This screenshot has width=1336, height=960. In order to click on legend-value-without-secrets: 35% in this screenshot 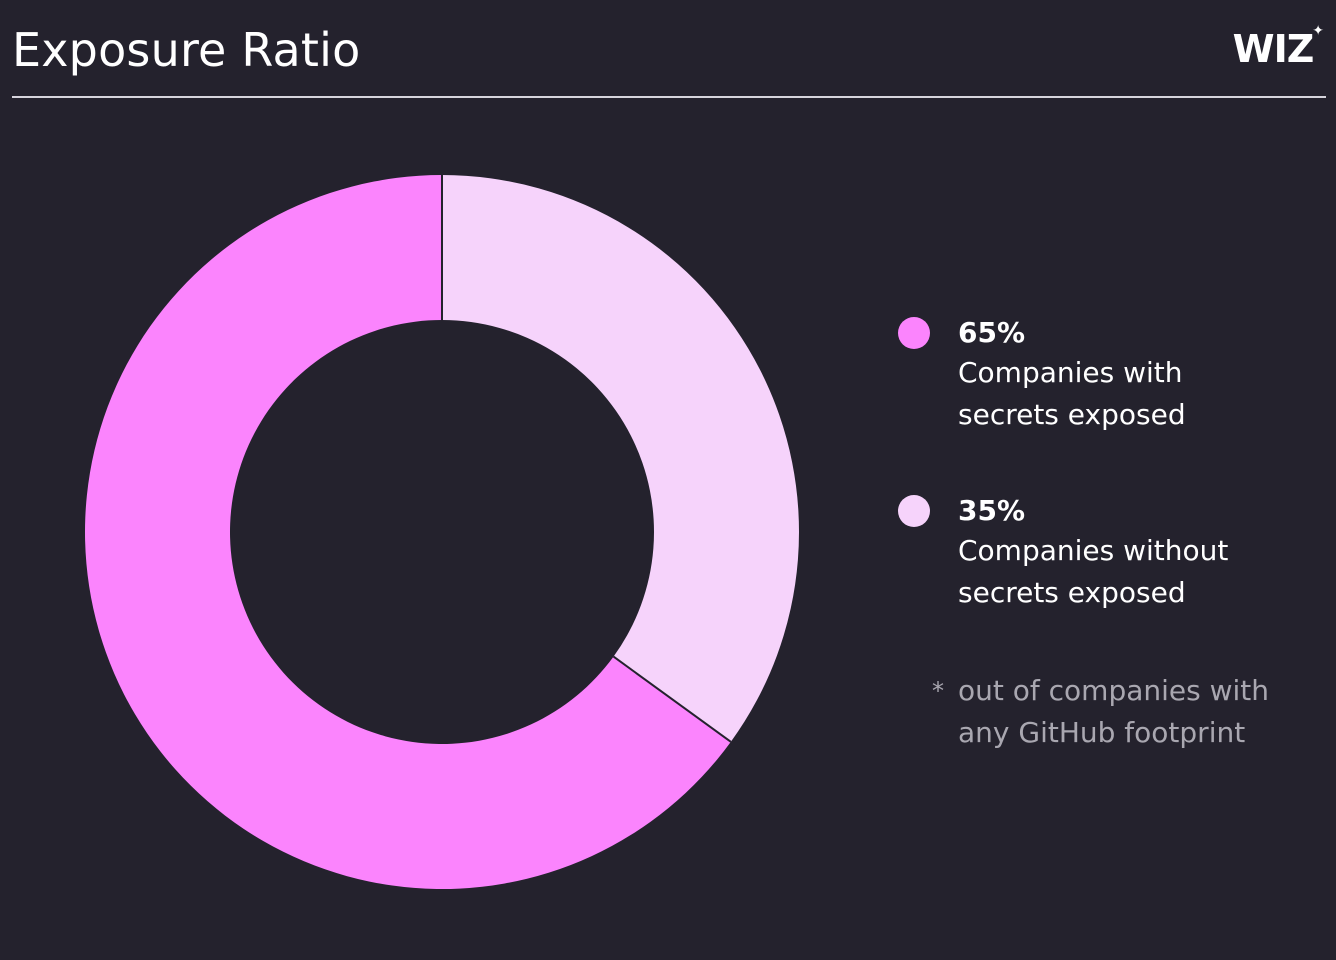, I will do `click(992, 510)`.